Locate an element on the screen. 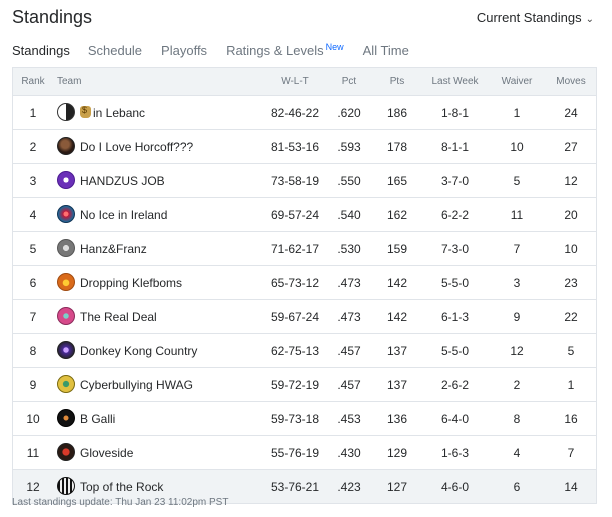 This screenshot has height=517, width=612. wlt-cell: 71-62-17 is located at coordinates (295, 249).